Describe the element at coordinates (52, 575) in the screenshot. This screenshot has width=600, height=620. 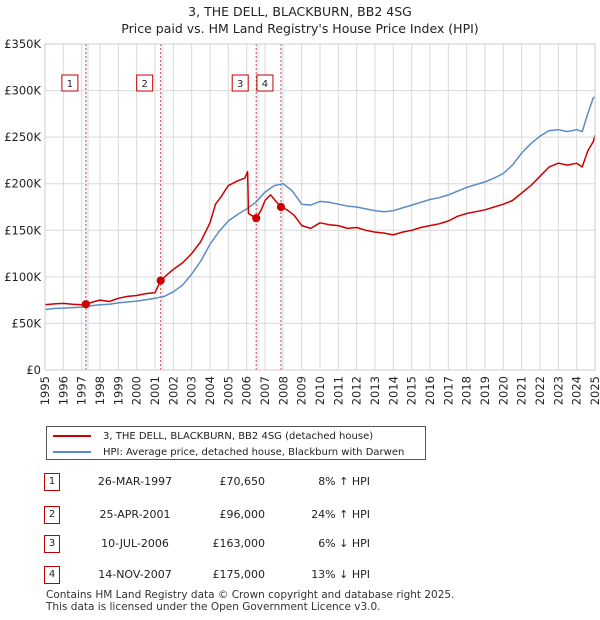
I see `transaction-number-badge: 4` at that location.